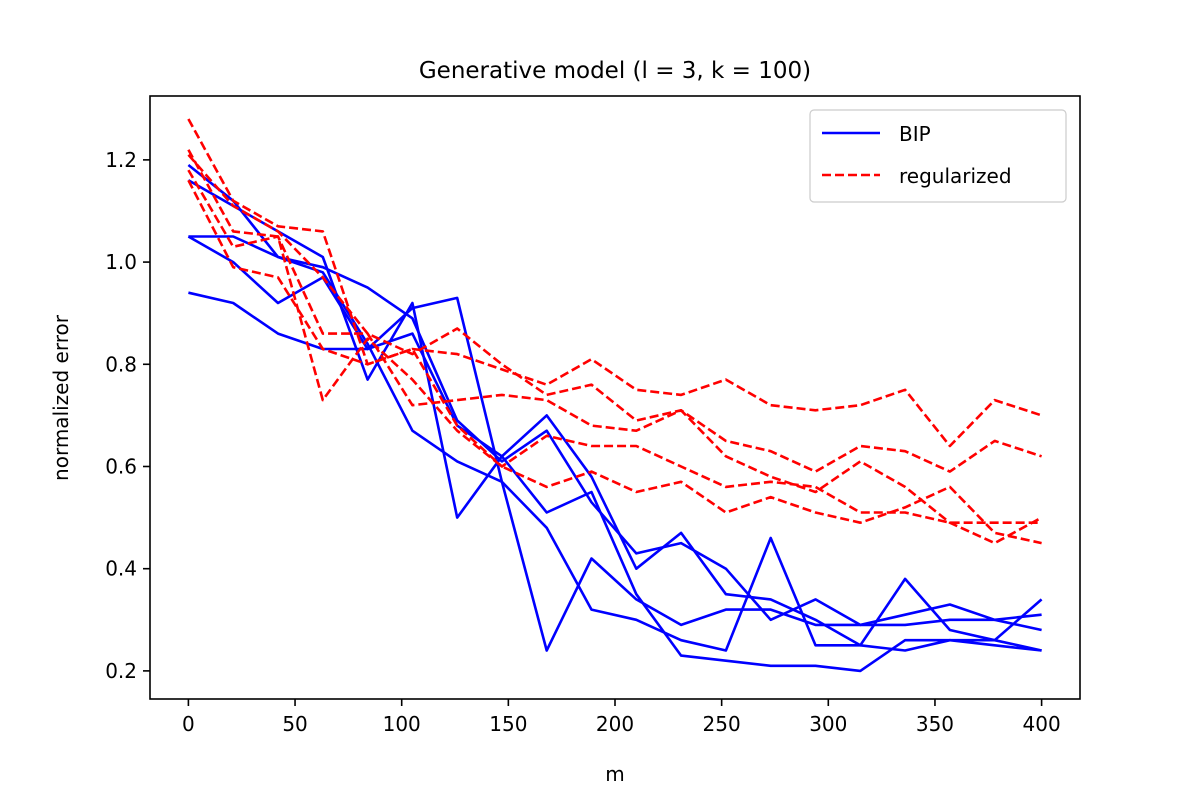  I want to click on y-tick-label: 0.8, so click(121, 364).